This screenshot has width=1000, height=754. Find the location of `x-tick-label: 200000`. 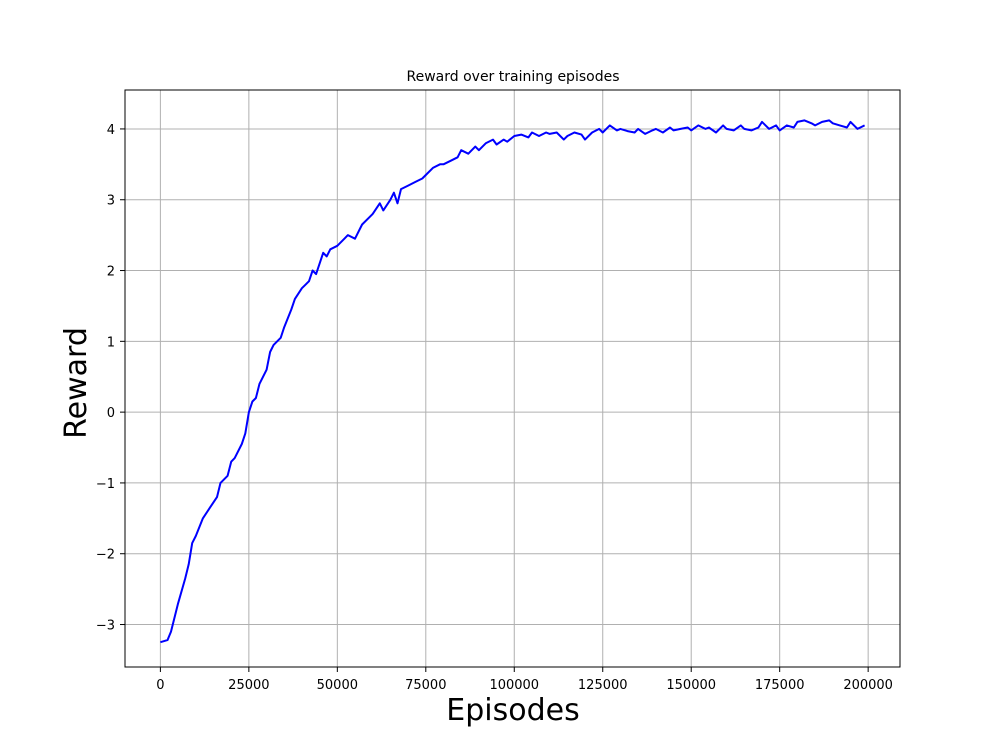

x-tick-label: 200000 is located at coordinates (868, 685).